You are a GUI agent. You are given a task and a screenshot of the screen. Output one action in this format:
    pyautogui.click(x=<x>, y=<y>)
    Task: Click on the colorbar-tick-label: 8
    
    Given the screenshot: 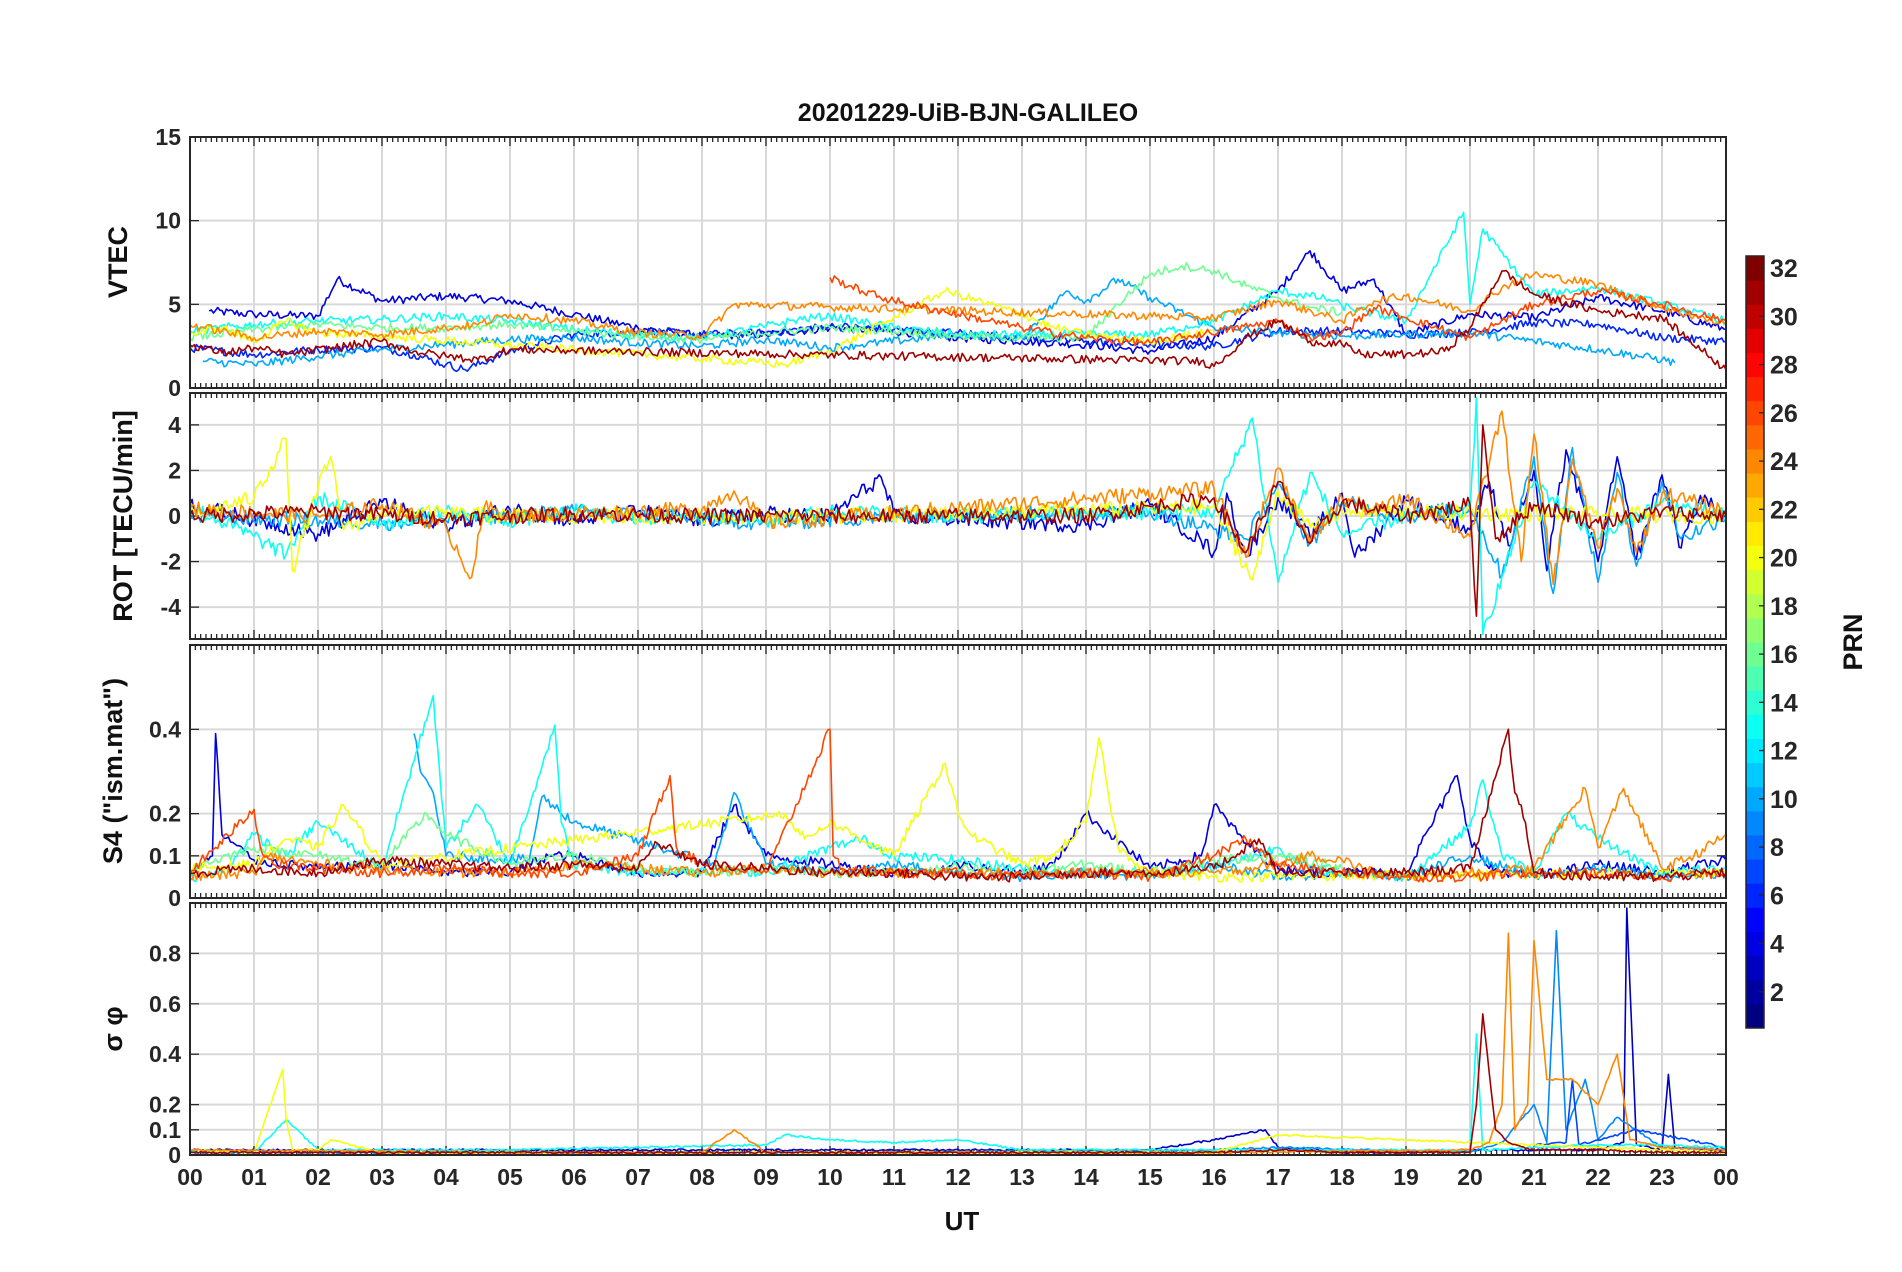 What is the action you would take?
    pyautogui.click(x=1777, y=848)
    